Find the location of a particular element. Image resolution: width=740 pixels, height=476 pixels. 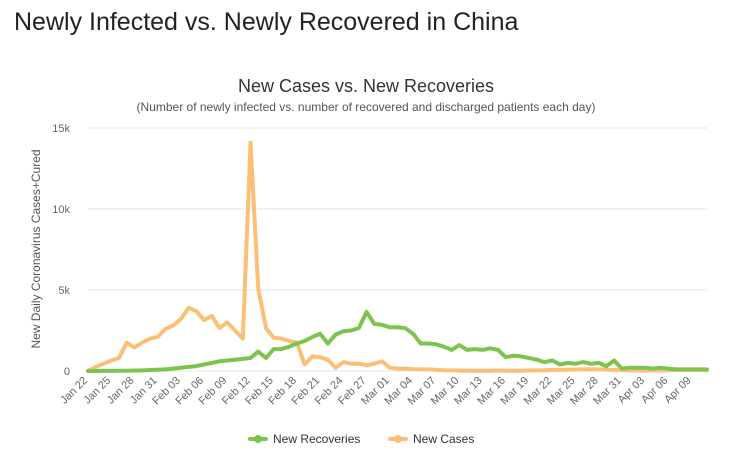

legend-item-new-cases: New Cases is located at coordinates (431, 439).